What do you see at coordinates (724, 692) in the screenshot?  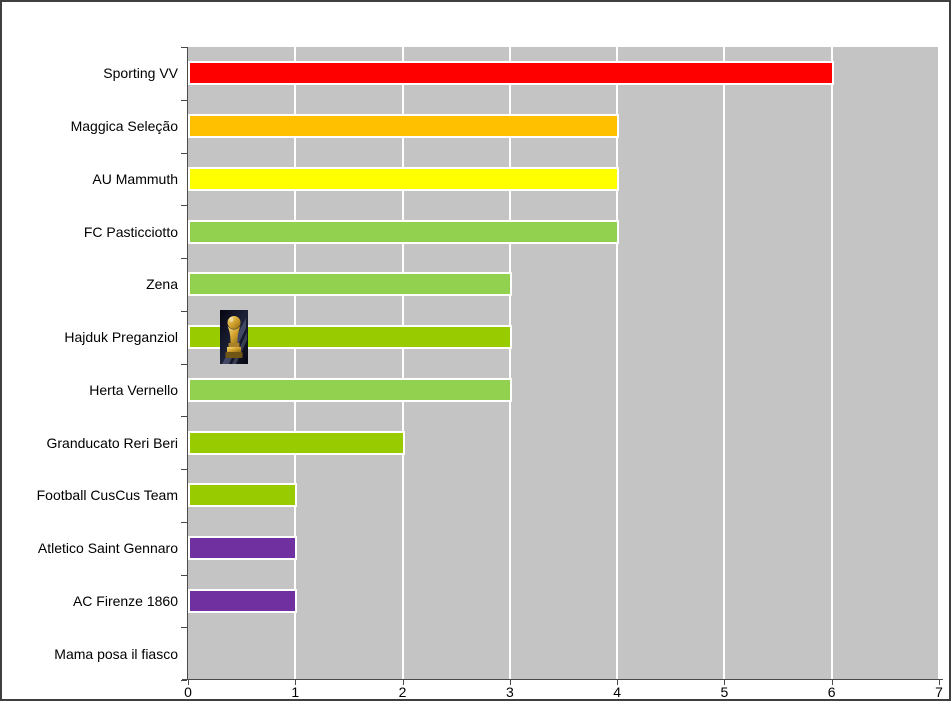 I see `x-axis-label-5: 5` at bounding box center [724, 692].